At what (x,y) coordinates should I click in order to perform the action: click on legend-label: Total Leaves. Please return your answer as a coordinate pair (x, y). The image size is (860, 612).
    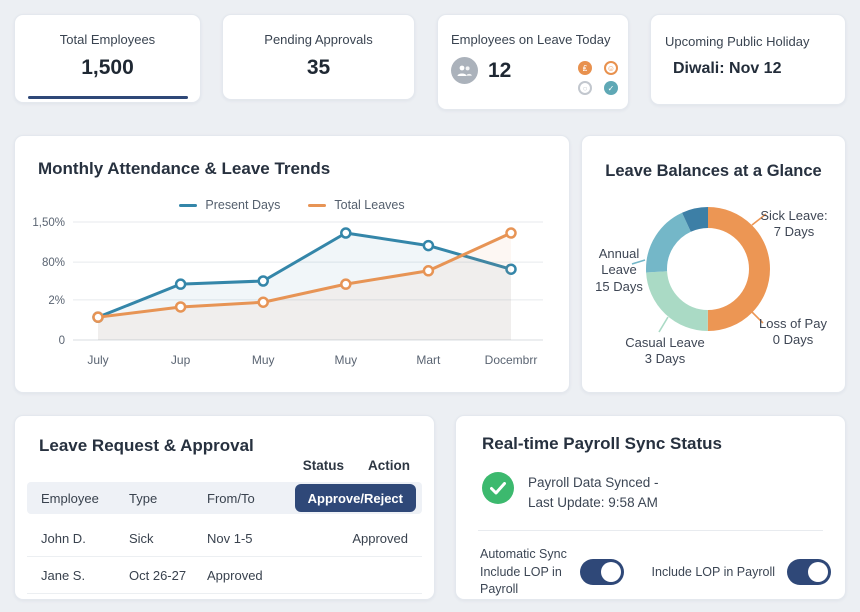
    Looking at the image, I should click on (369, 205).